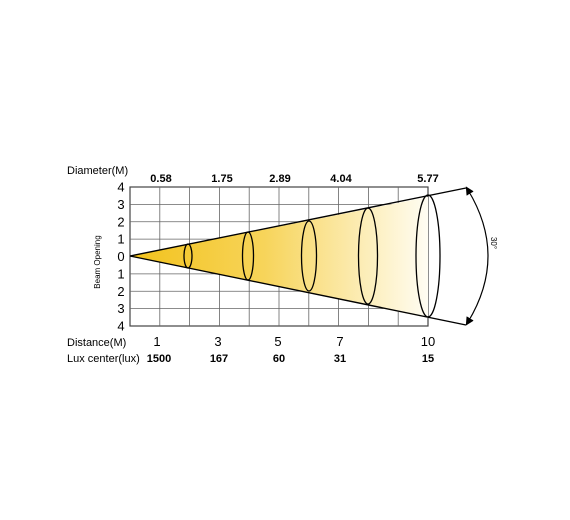 The image size is (570, 520). Describe the element at coordinates (428, 341) in the screenshot. I see `distance-value: 10` at that location.